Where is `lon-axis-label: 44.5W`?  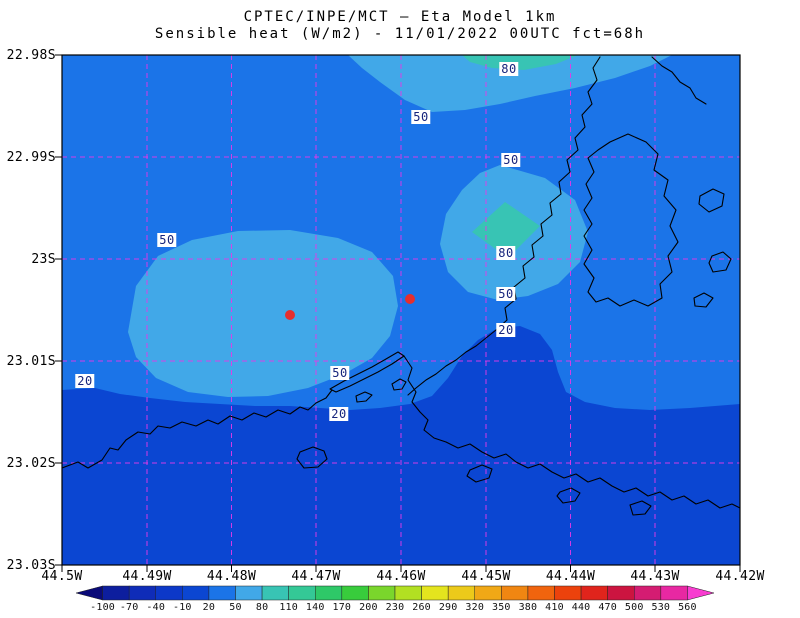
lon-axis-label: 44.5W is located at coordinates (62, 576).